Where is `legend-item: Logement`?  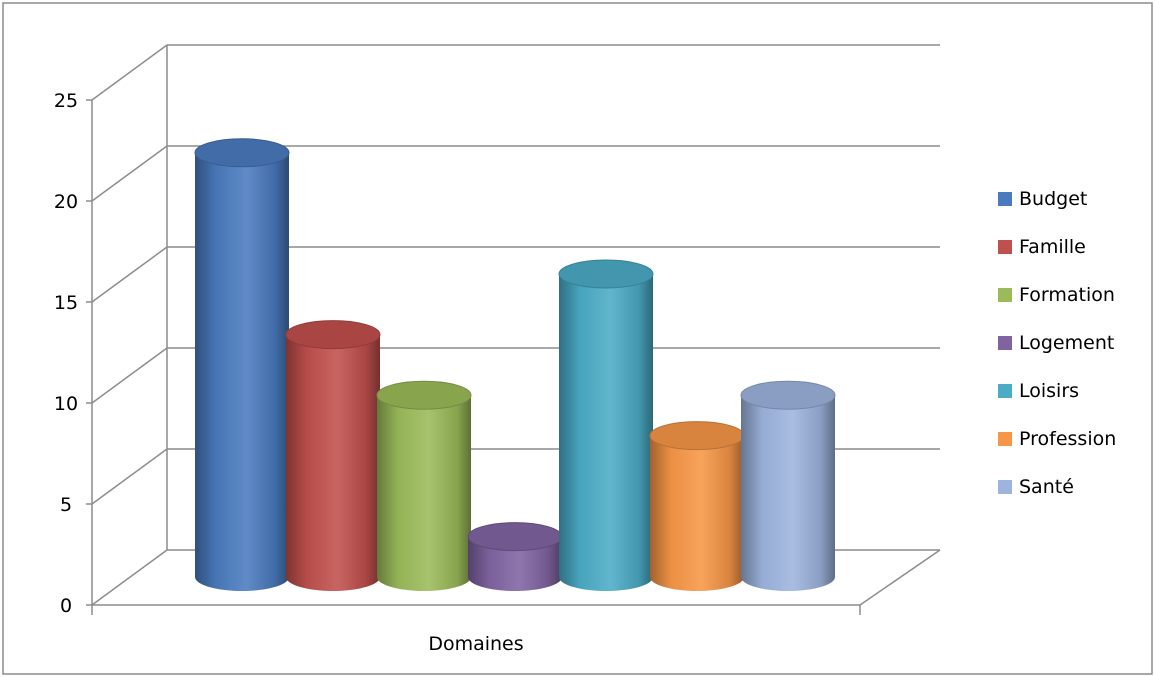 legend-item: Logement is located at coordinates (1056, 343).